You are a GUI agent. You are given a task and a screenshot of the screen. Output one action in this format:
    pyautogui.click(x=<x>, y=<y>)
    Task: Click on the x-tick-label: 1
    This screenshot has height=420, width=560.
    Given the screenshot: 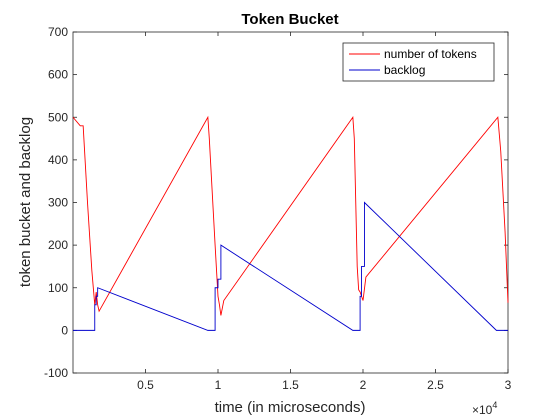 What is the action you would take?
    pyautogui.click(x=218, y=385)
    